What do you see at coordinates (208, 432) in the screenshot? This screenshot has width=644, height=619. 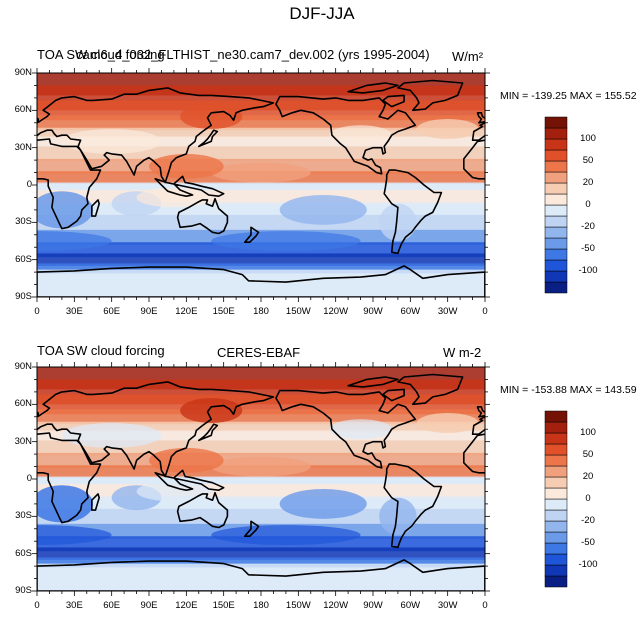 I see `coastline-japan` at bounding box center [208, 432].